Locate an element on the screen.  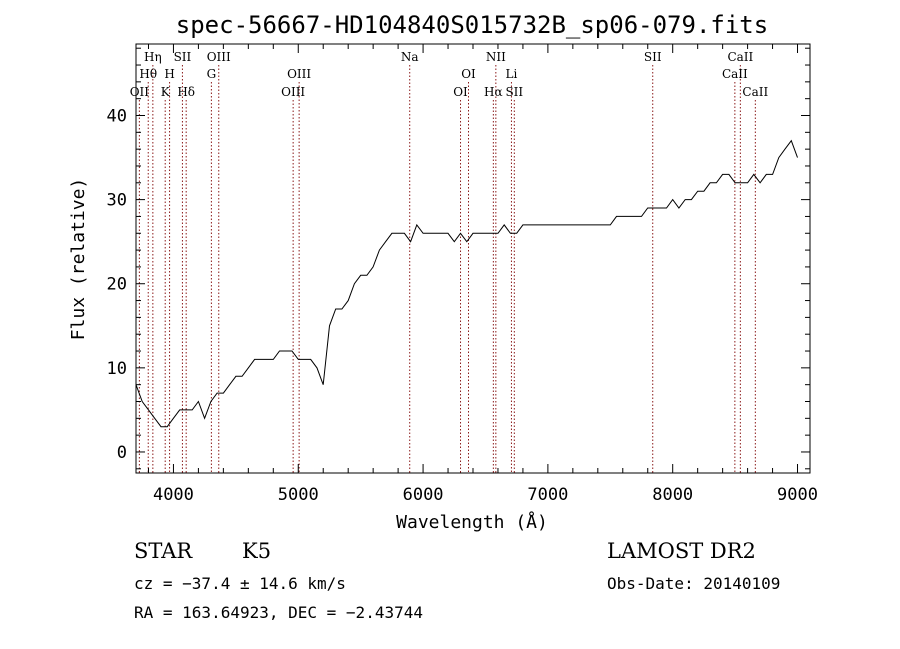
marker-label: Hδ is located at coordinates (186, 92).